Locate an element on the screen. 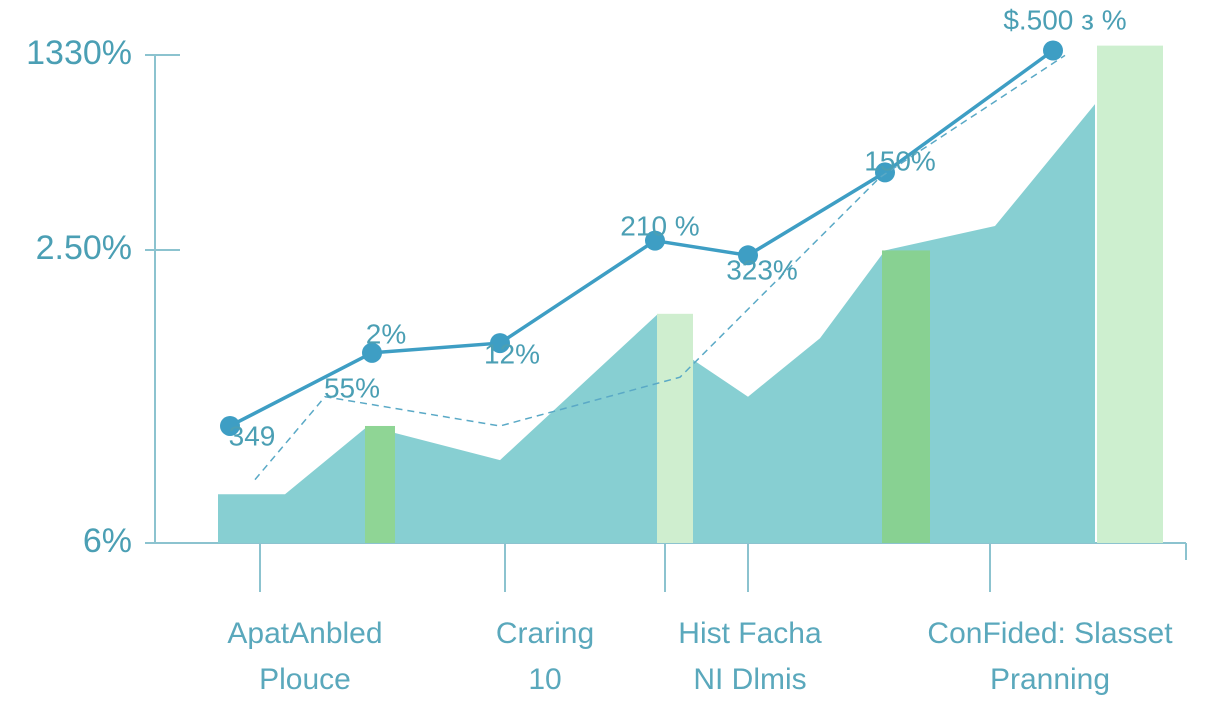 This screenshot has width=1216, height=704. x-axis-label: NI Dlmis is located at coordinates (749, 679).